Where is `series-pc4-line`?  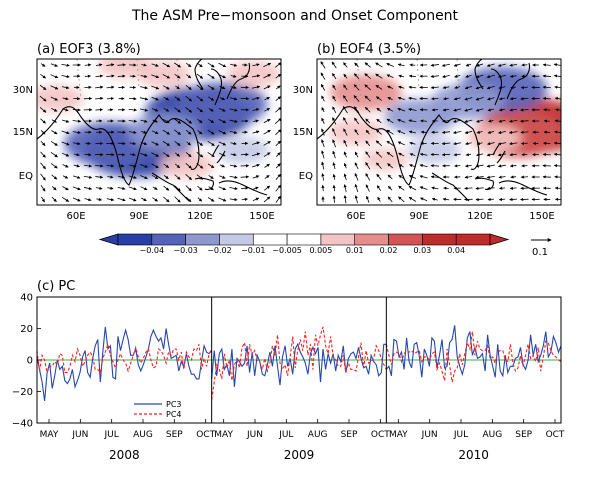
series-pc4-line is located at coordinates (473, 357).